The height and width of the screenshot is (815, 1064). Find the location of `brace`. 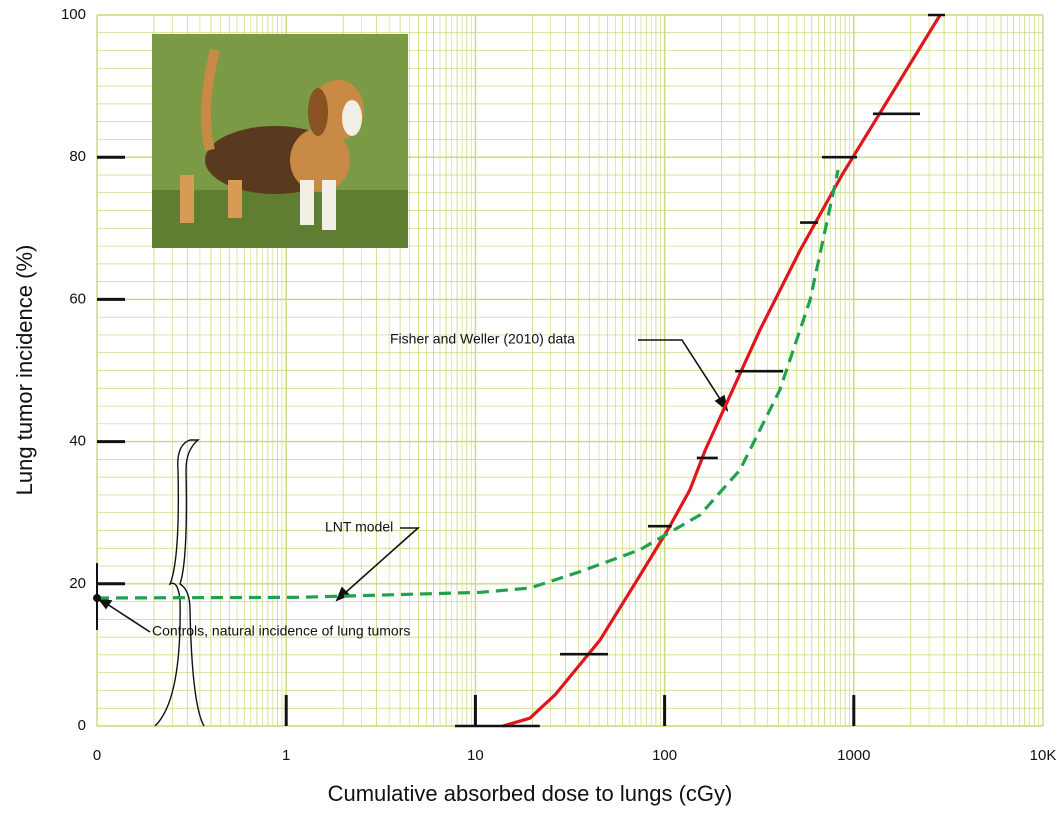

brace is located at coordinates (179, 583).